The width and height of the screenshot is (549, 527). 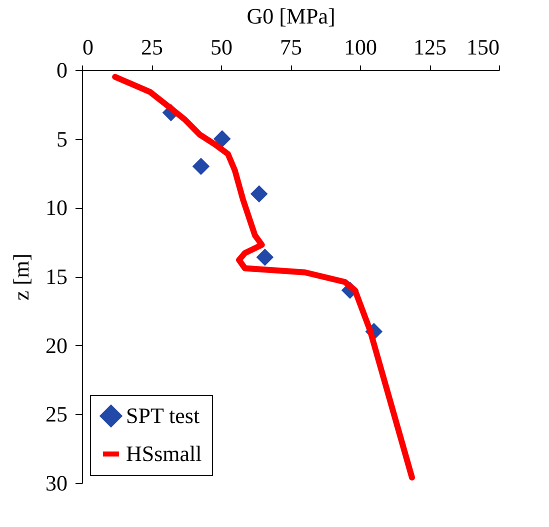 I want to click on legend-label: SPT test, so click(x=163, y=415).